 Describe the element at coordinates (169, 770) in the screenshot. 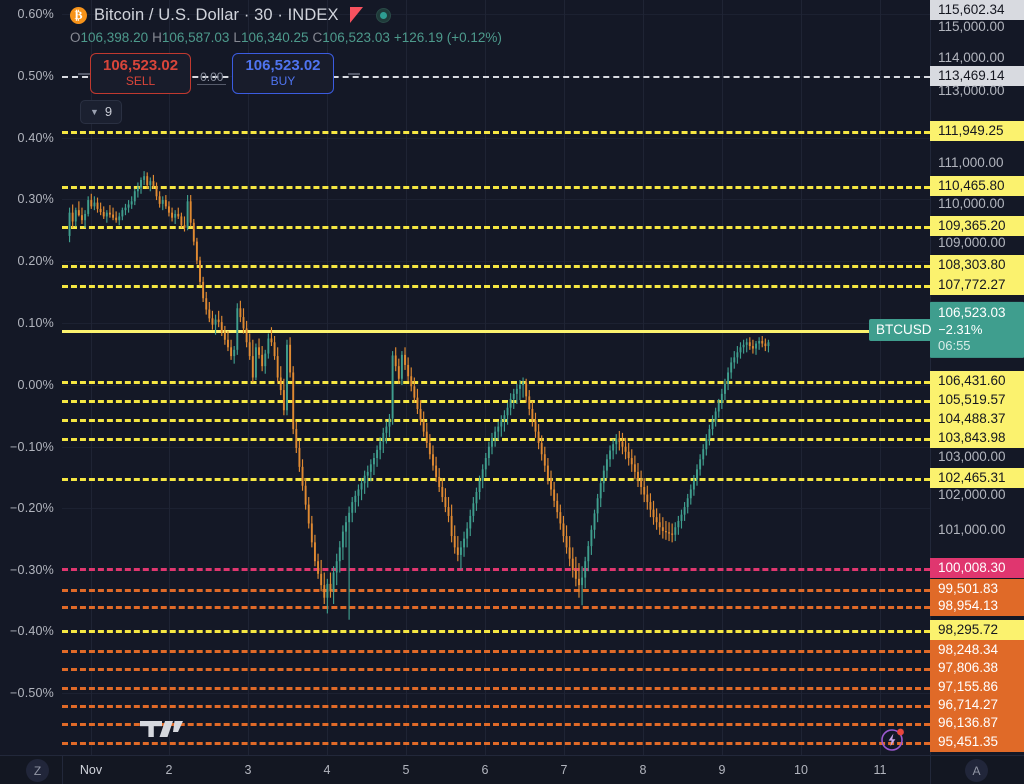

I see `time-label-1: 2` at that location.